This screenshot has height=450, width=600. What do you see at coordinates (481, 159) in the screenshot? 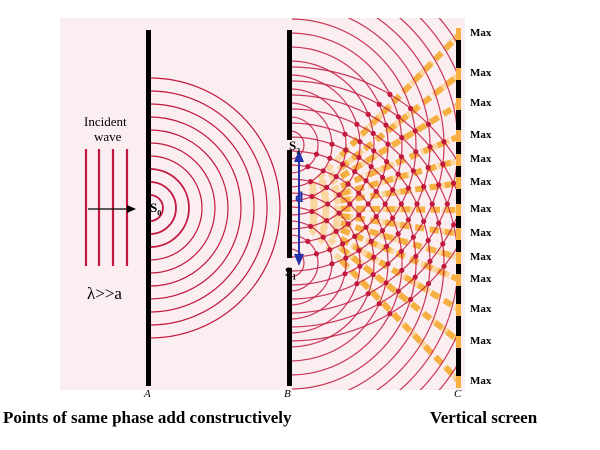
I see `max-label-5: Max` at bounding box center [481, 159].